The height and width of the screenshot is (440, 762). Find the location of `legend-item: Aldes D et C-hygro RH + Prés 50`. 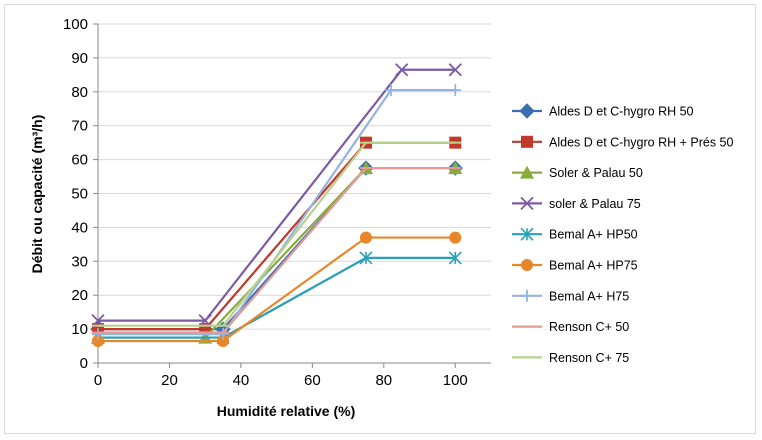

legend-item: Aldes D et C-hygro RH + Prés 50 is located at coordinates (622, 142).